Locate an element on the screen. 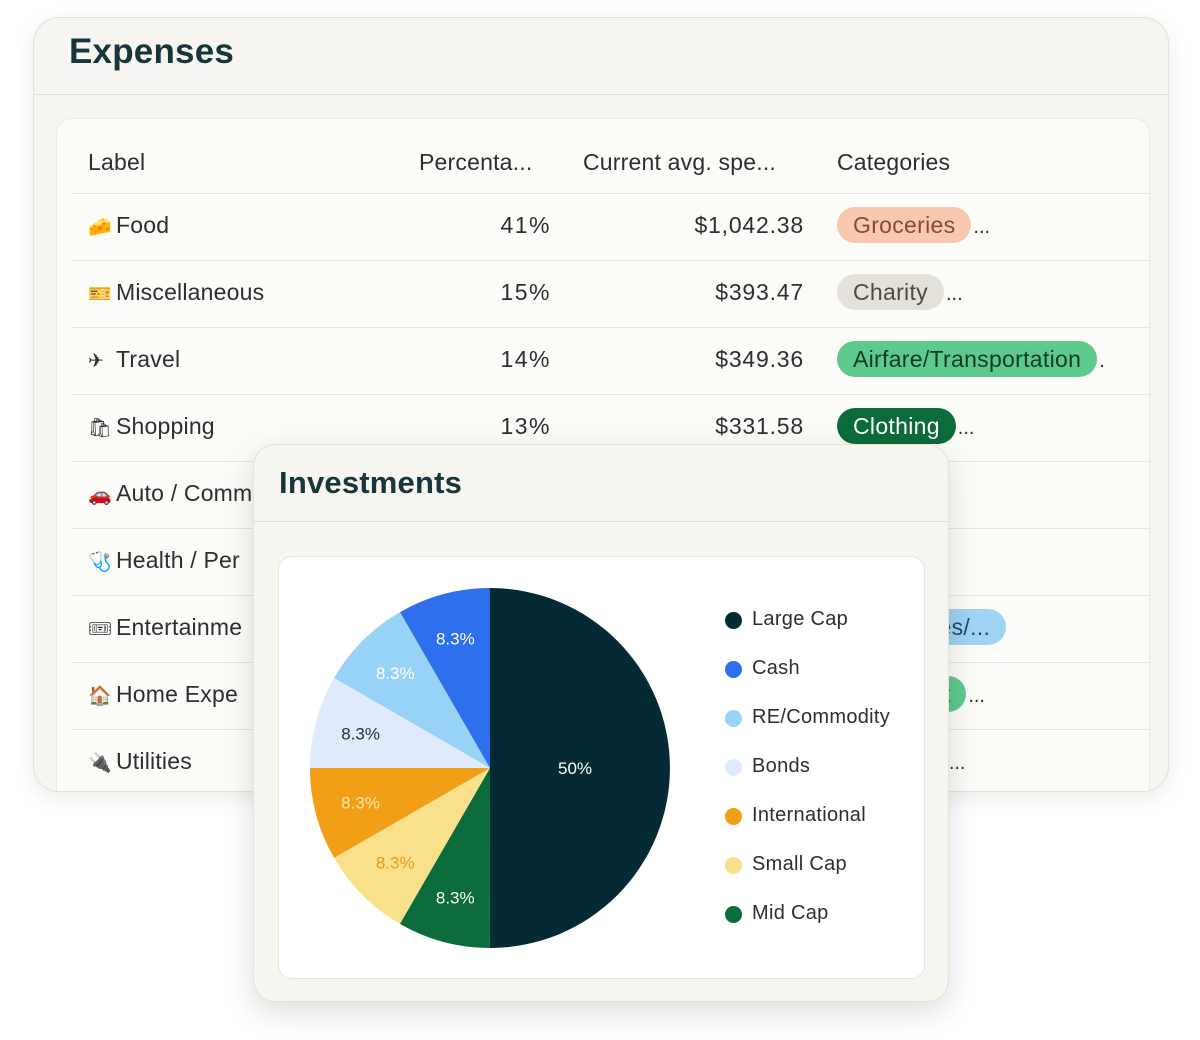  pie-slice-international is located at coordinates (400, 812).